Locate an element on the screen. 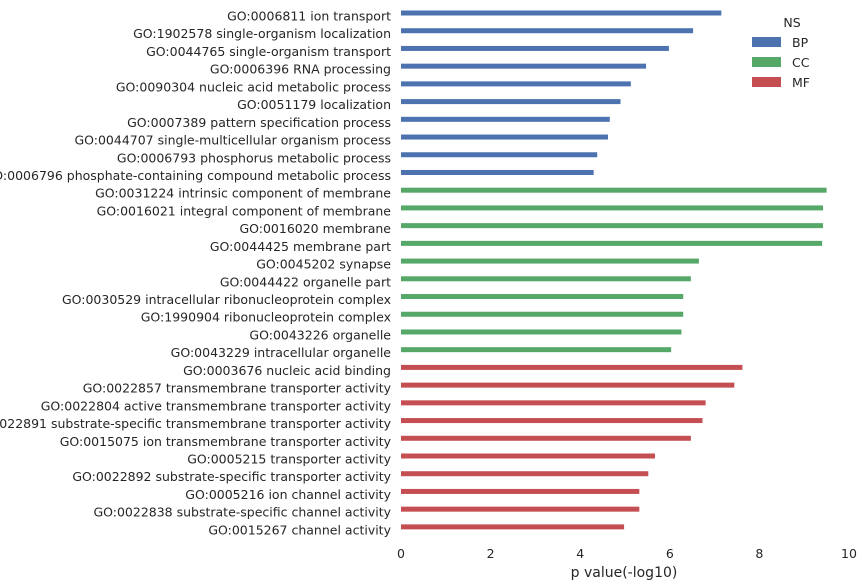 Image resolution: width=862 pixels, height=587 pixels. x-axis-ticks: 0 2 4 6 8 10 is located at coordinates (627, 553).